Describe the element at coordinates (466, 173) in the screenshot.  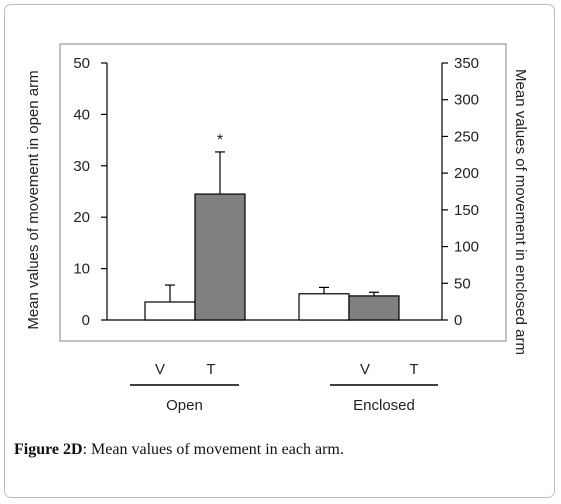
I see `y-tick-label-right: 200` at that location.